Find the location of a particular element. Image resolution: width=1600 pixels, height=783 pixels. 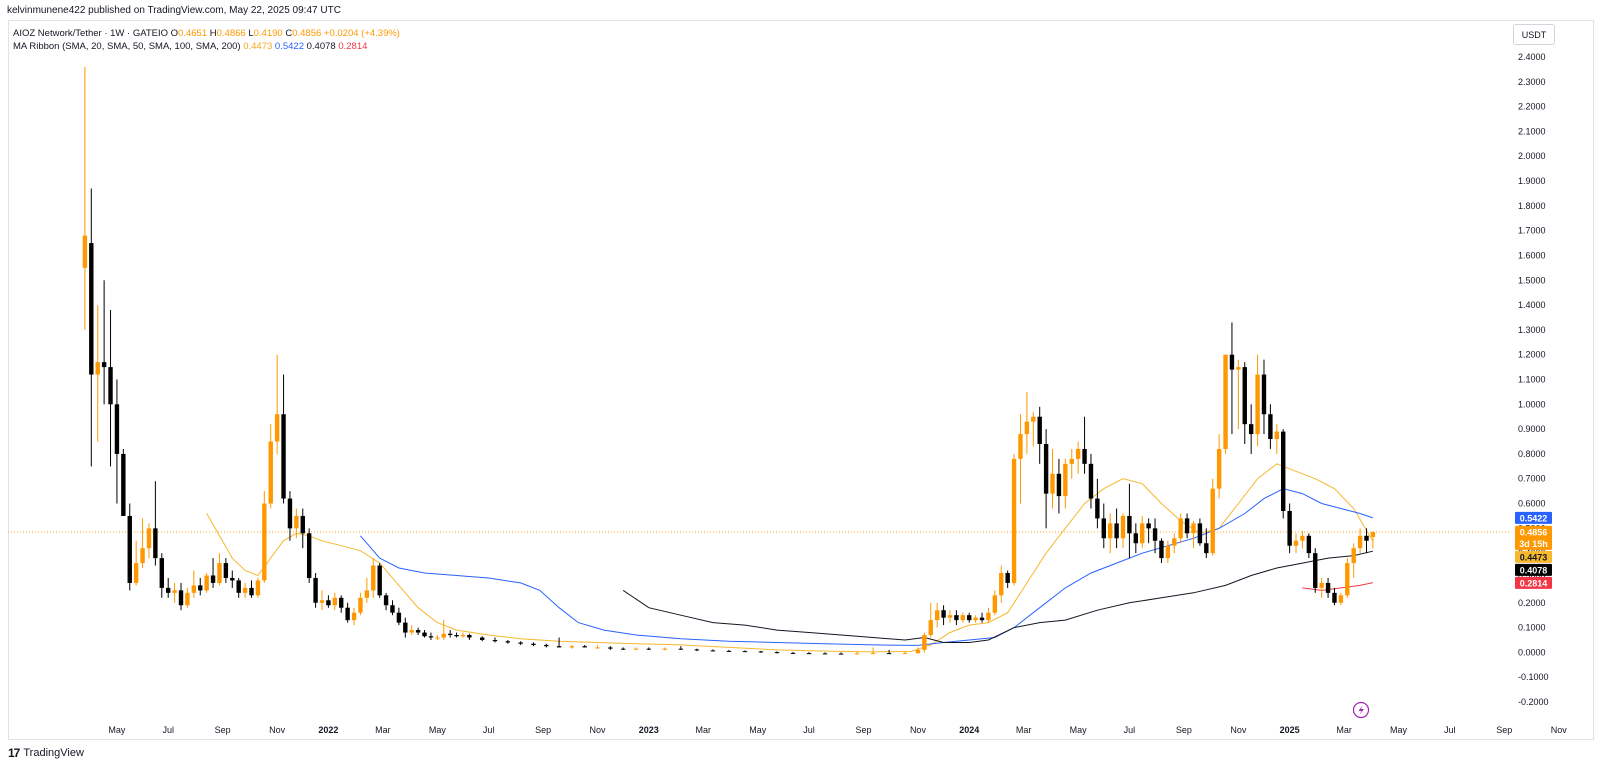

lightning-icon is located at coordinates (1361, 710).